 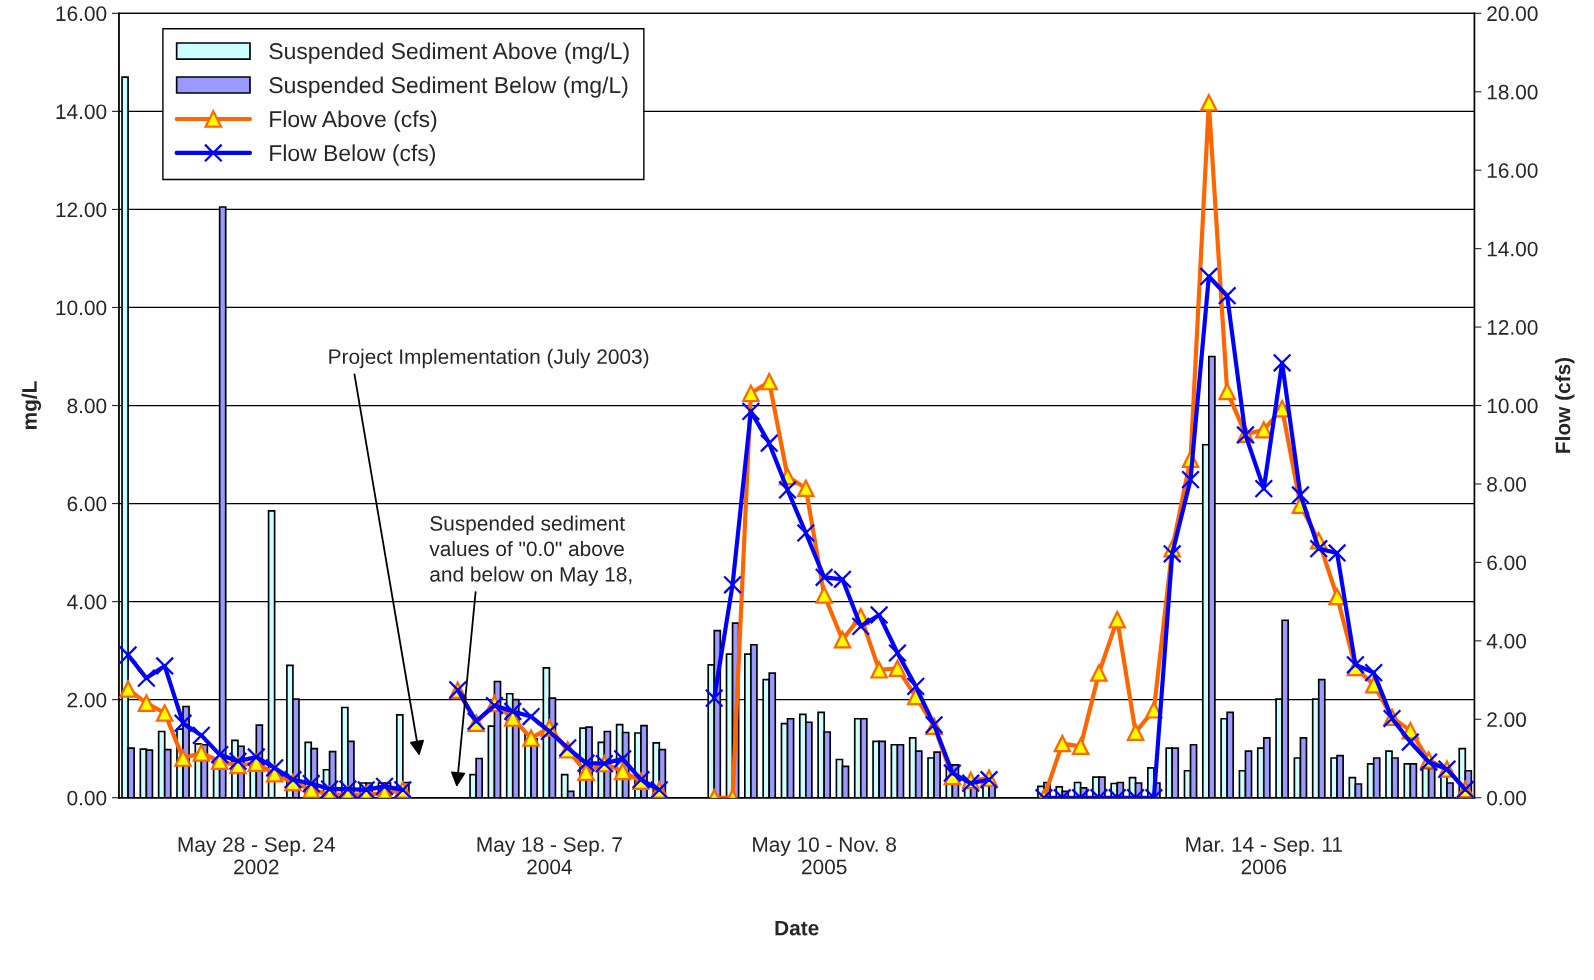 I want to click on y-tick-label: 14.00, so click(x=81, y=112).